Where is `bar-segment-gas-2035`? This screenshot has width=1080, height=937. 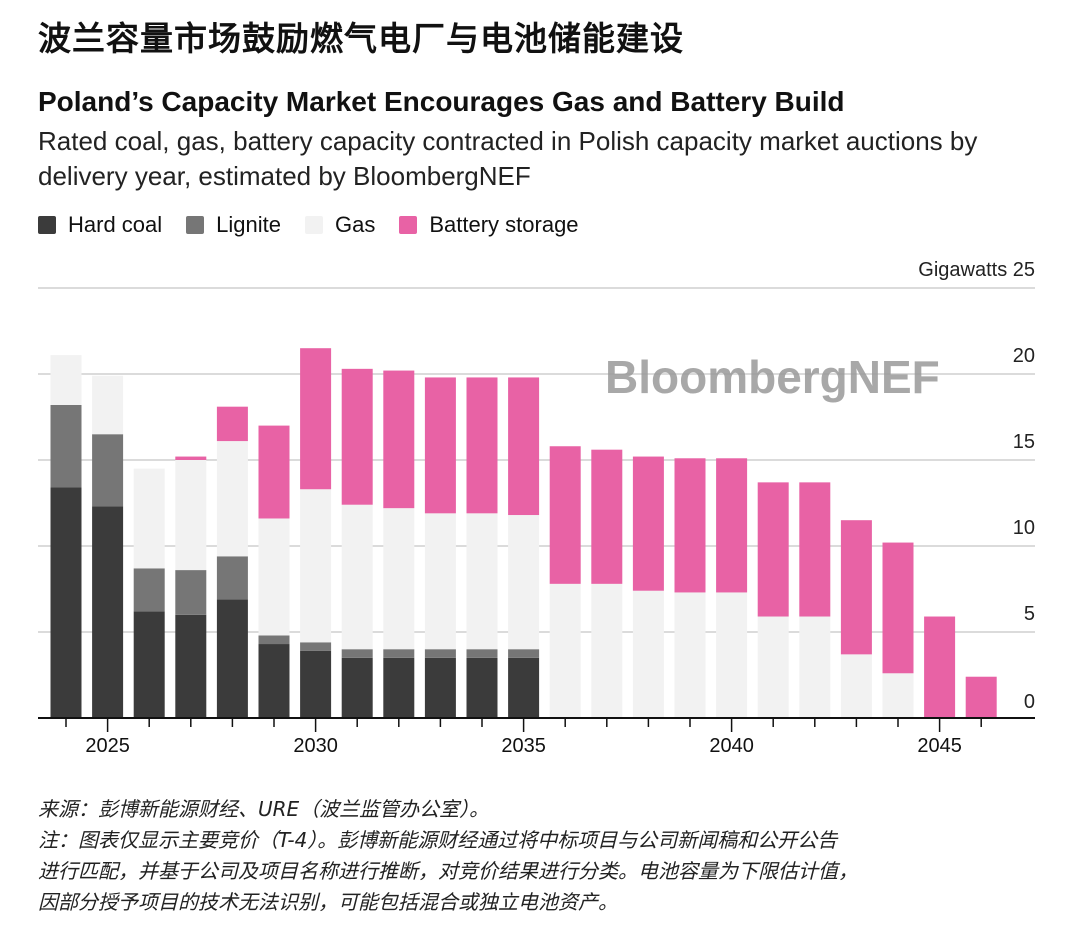
bar-segment-gas-2035 is located at coordinates (524, 582).